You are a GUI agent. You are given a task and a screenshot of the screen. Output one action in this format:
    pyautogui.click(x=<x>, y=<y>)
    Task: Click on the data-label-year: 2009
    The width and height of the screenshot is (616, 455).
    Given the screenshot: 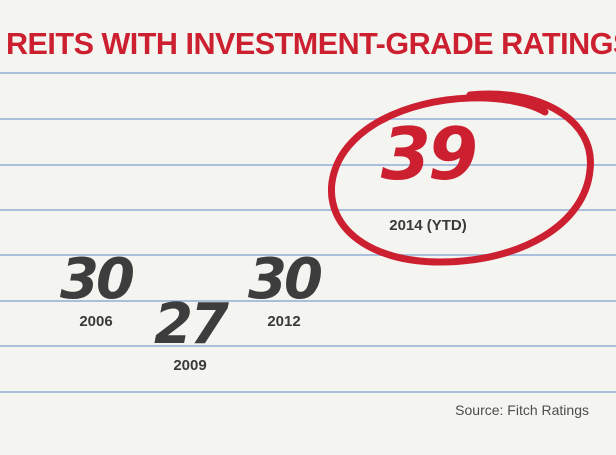 What is the action you would take?
    pyautogui.click(x=190, y=365)
    